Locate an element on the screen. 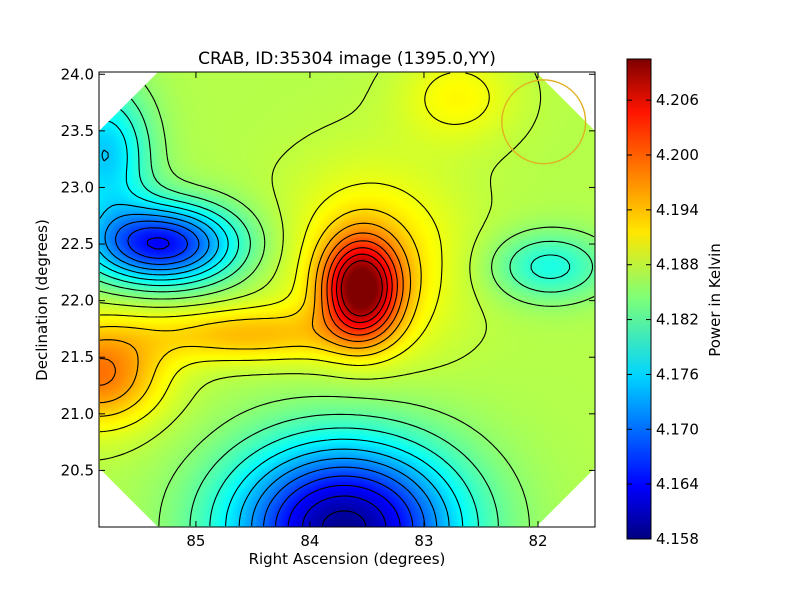 This screenshot has width=800, height=600. colorbar-tick-label: 4.194 is located at coordinates (677, 210).